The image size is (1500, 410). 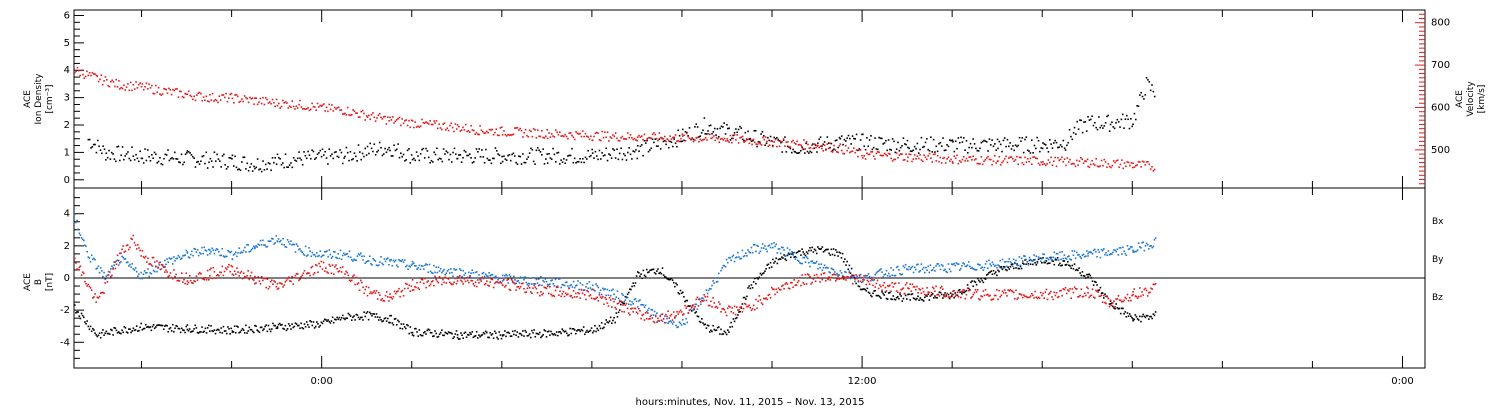 I want to click on magnetic-ylabel-2: B, so click(x=39, y=282).